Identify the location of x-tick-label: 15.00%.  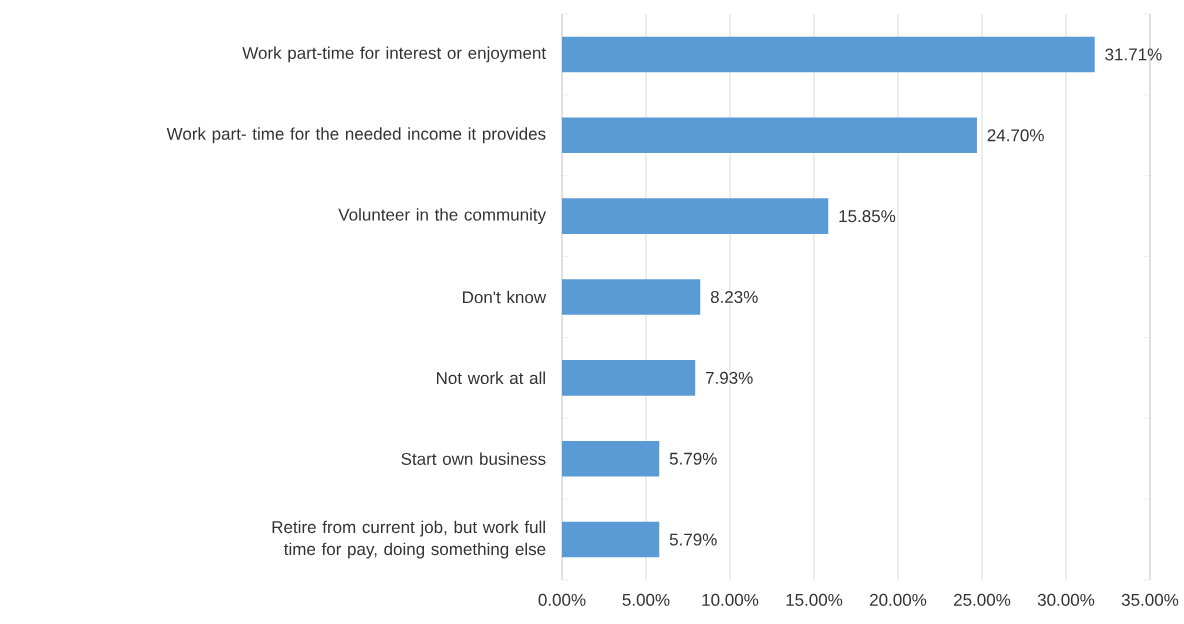
(814, 599).